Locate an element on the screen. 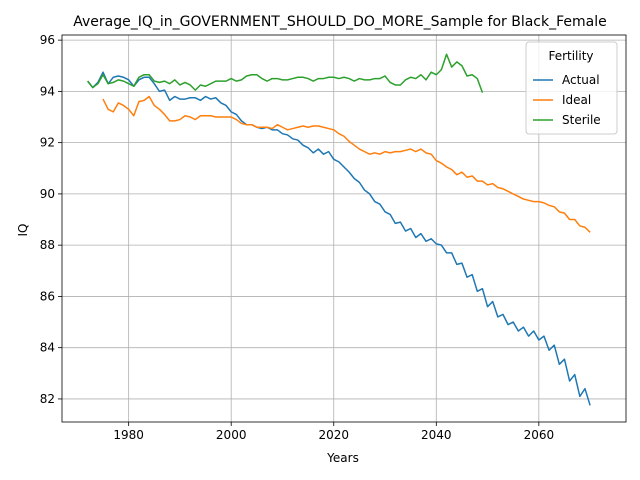 This screenshot has width=640, height=480. legend-title: Fertility is located at coordinates (570, 56).